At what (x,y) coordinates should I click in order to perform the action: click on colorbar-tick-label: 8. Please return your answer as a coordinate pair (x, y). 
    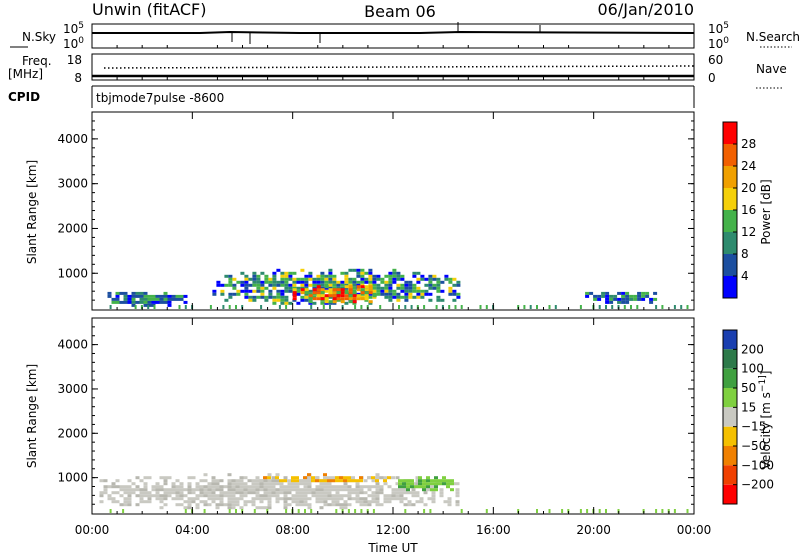
    Looking at the image, I should click on (745, 254).